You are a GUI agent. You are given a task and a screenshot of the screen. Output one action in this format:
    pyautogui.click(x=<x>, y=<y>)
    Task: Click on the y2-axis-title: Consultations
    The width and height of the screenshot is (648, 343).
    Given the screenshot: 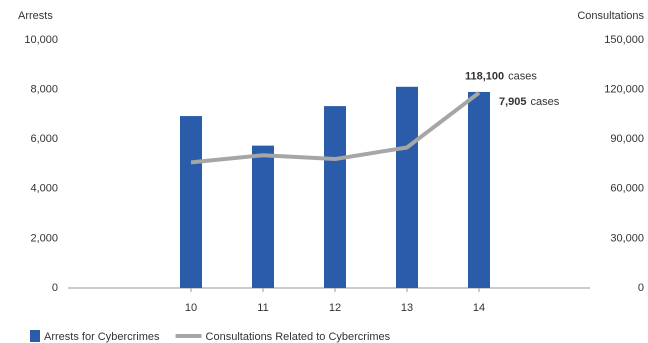 What is the action you would take?
    pyautogui.click(x=610, y=16)
    